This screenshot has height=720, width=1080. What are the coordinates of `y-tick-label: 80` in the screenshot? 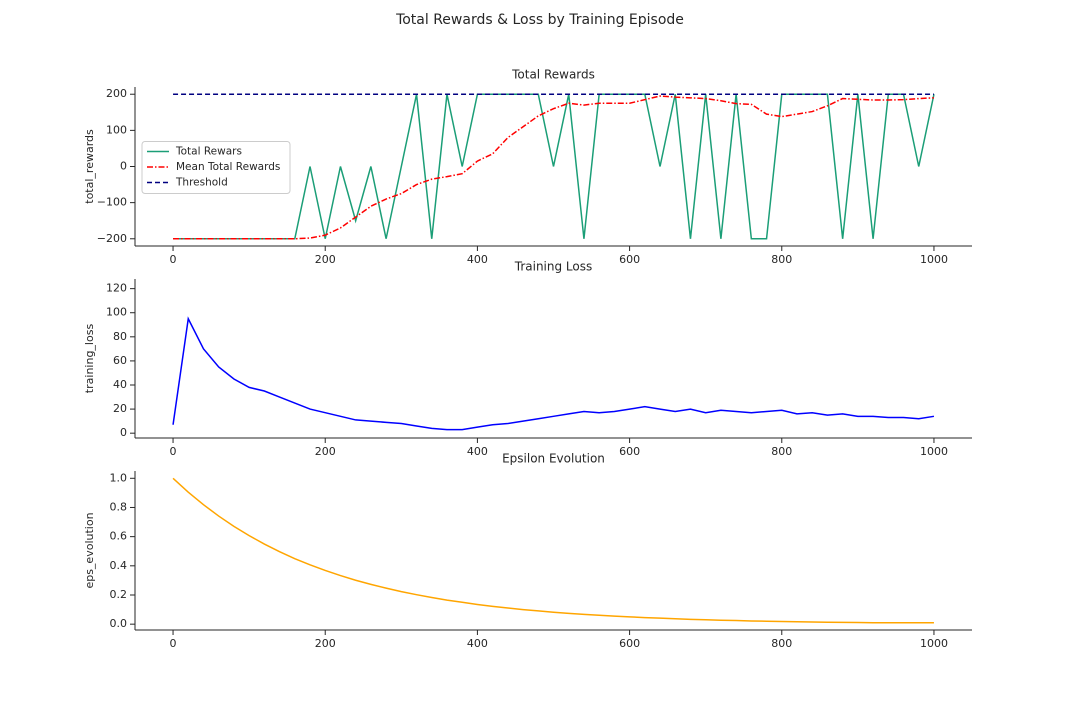 It's located at (120, 336).